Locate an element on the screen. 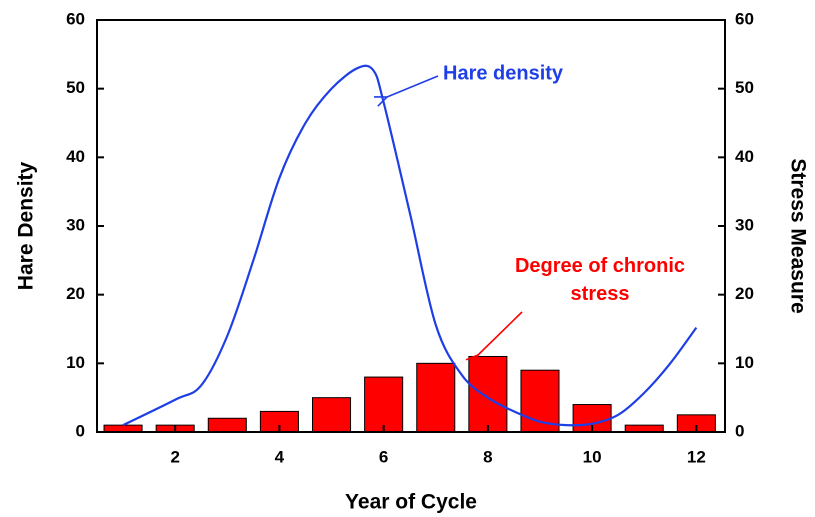  x-tick-label: 8 is located at coordinates (487, 456).